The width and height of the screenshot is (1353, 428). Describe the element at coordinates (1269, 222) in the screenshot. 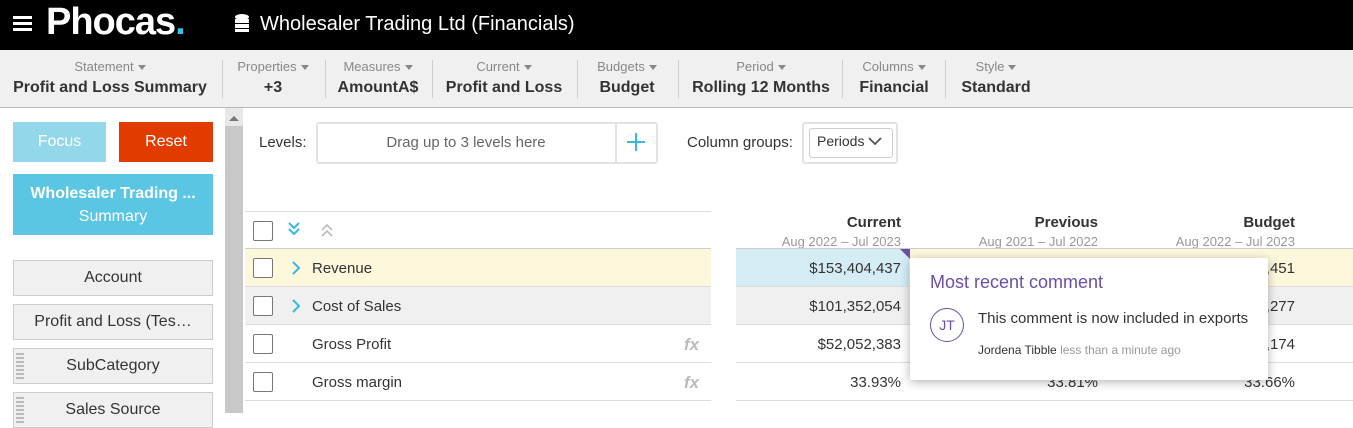

I see `column-header: Budget` at that location.